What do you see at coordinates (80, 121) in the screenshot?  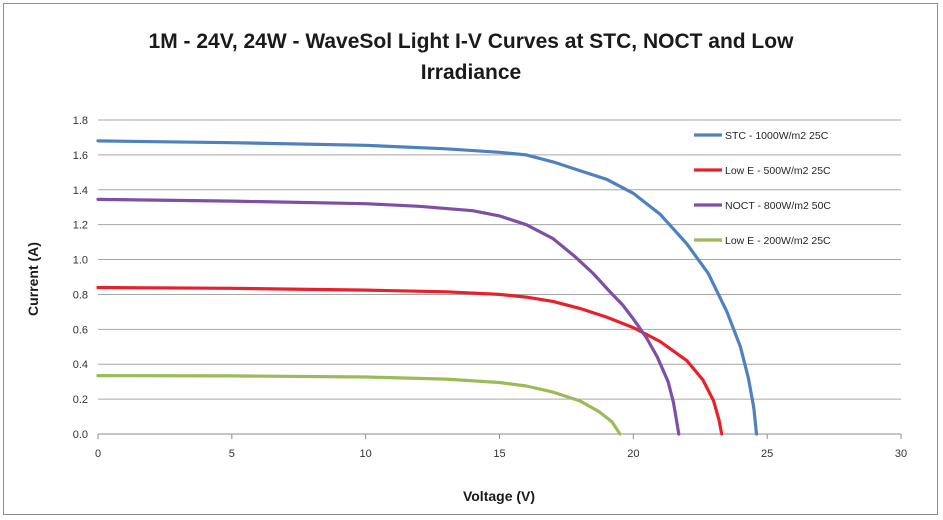 I see `y-tick-label: 1.8` at bounding box center [80, 121].